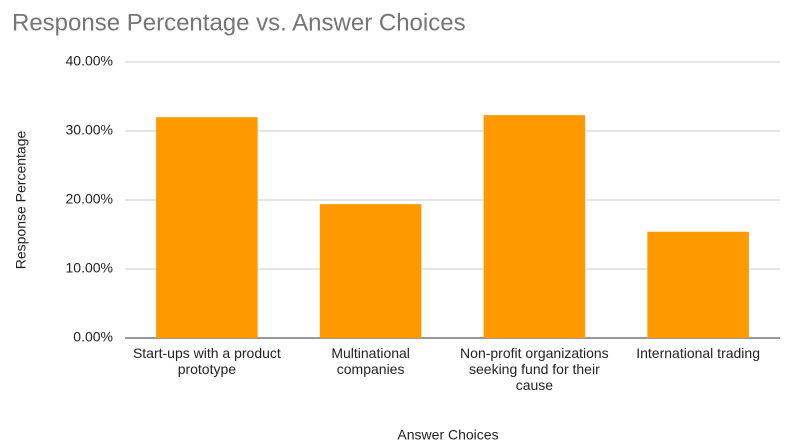 The width and height of the screenshot is (795, 445). Describe the element at coordinates (89, 268) in the screenshot. I see `y-tick-label: 10.00%` at that location.